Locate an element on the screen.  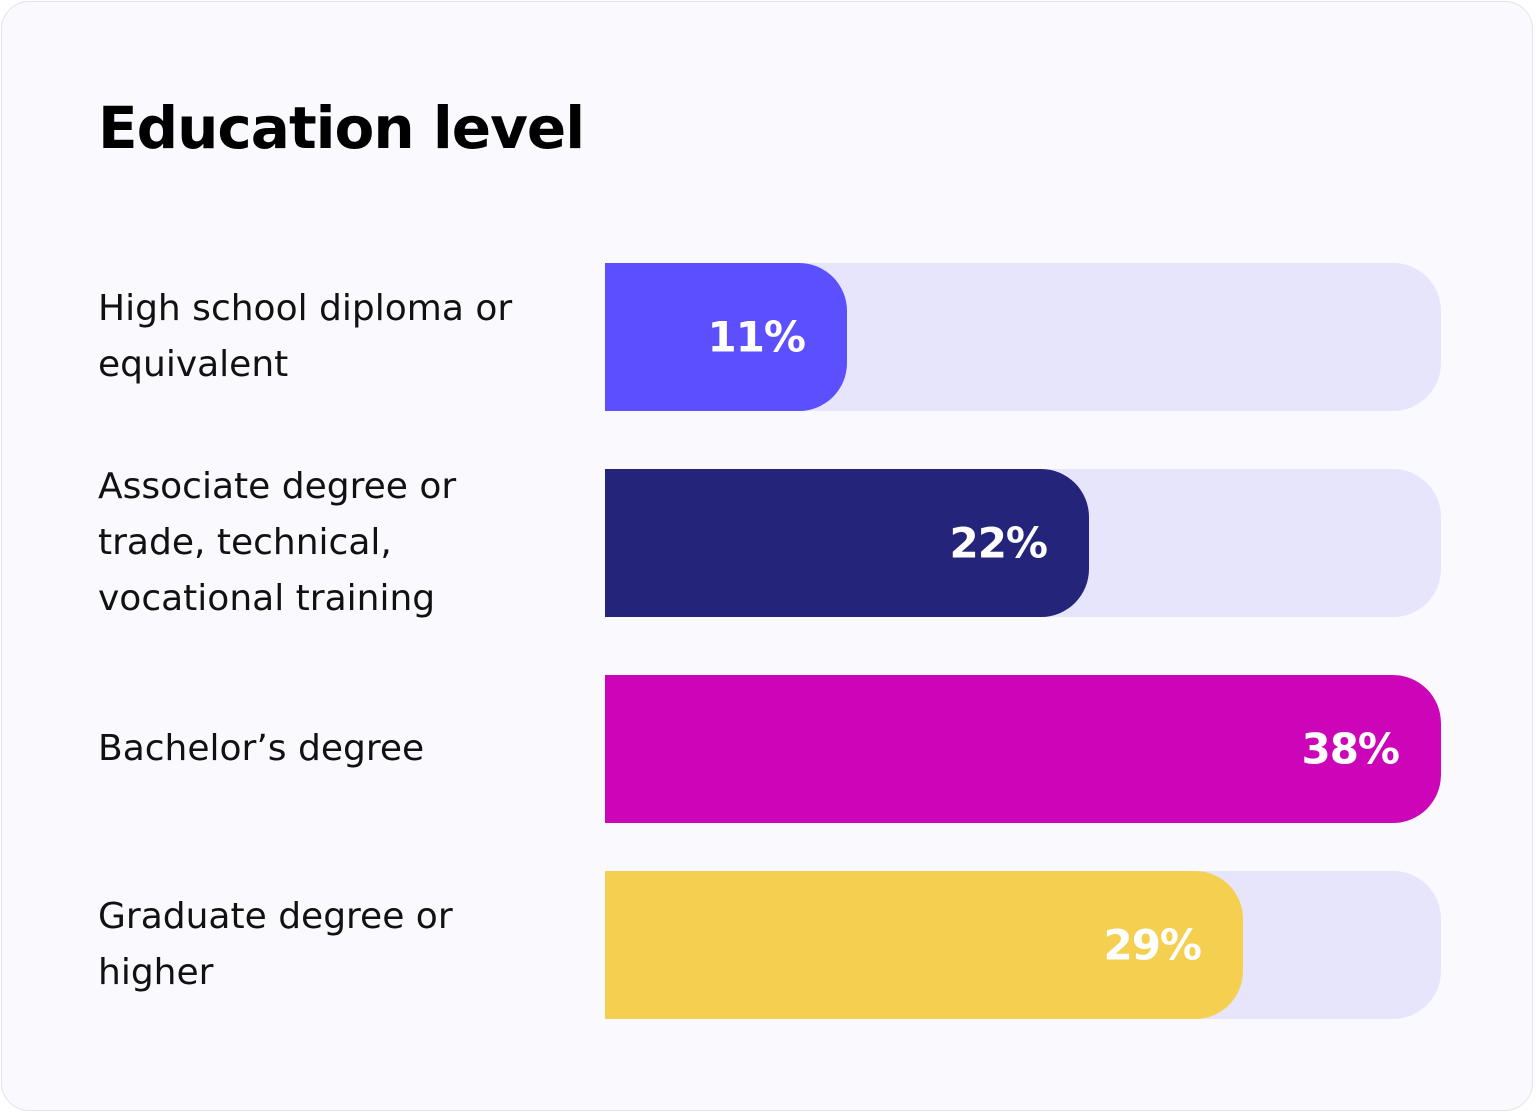
value-label: 22% is located at coordinates (998, 543).